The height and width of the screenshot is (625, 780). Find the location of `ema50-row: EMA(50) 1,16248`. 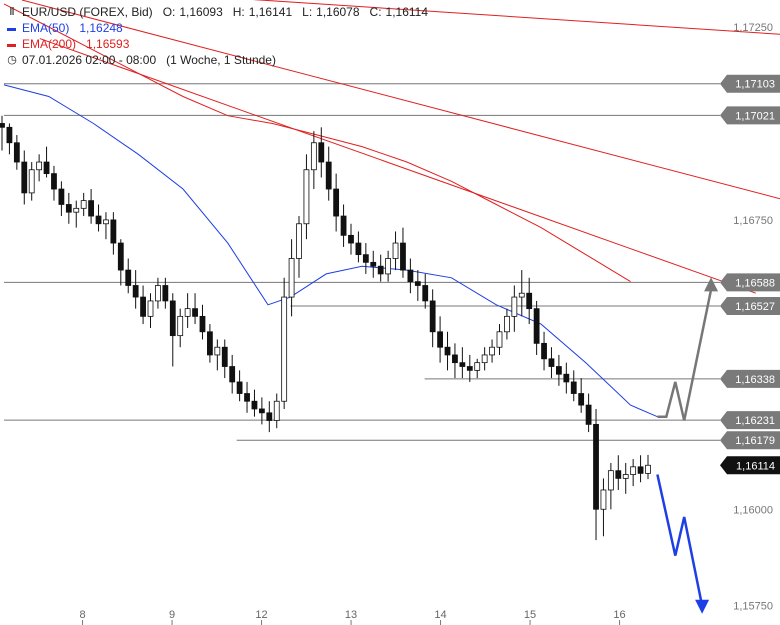

ema50-row: EMA(50) 1,16248 is located at coordinates (217, 28).